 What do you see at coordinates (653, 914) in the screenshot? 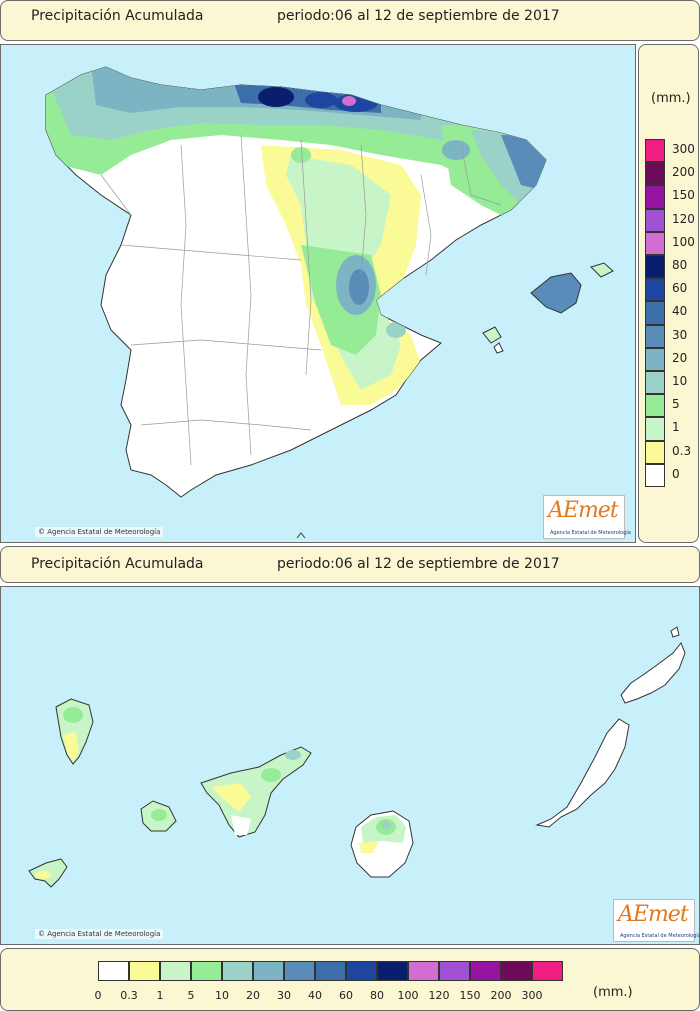
I see `canarias-aemet-logo-mark: AEmet` at bounding box center [653, 914].